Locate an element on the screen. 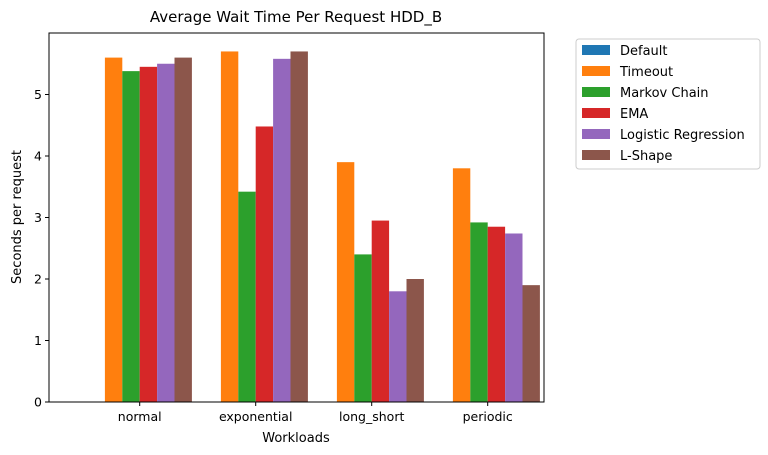 The height and width of the screenshot is (455, 768). chart-title: Average Wait Time Per Request HDD_B is located at coordinates (296, 17).